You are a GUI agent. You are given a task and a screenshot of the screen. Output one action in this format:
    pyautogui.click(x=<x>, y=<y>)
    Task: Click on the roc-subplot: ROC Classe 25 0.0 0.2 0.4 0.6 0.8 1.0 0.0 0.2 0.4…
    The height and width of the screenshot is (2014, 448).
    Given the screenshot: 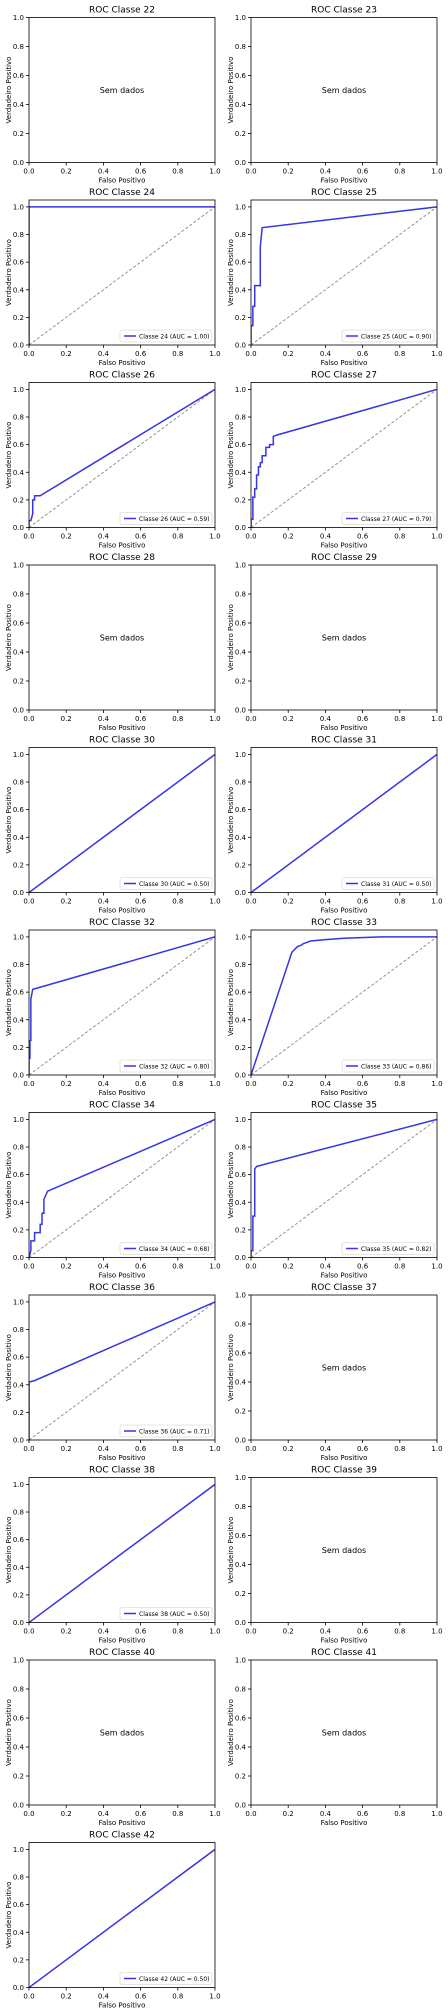 What is the action you would take?
    pyautogui.click(x=335, y=277)
    